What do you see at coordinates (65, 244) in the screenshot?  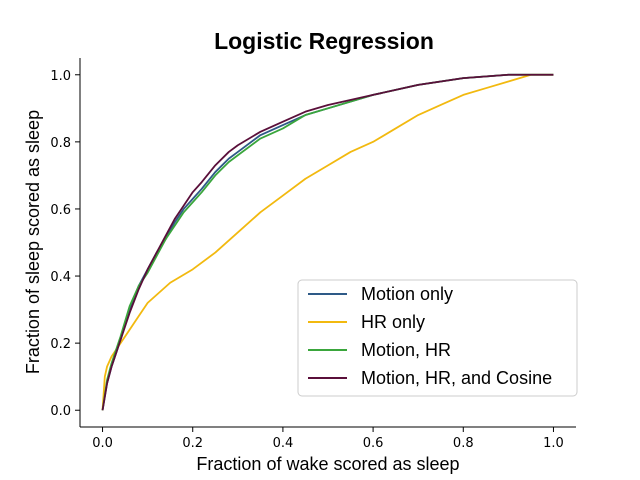 I see `y-ticks: 0.0 0.2 0.4 0.6 0.8 1.0` at bounding box center [65, 244].